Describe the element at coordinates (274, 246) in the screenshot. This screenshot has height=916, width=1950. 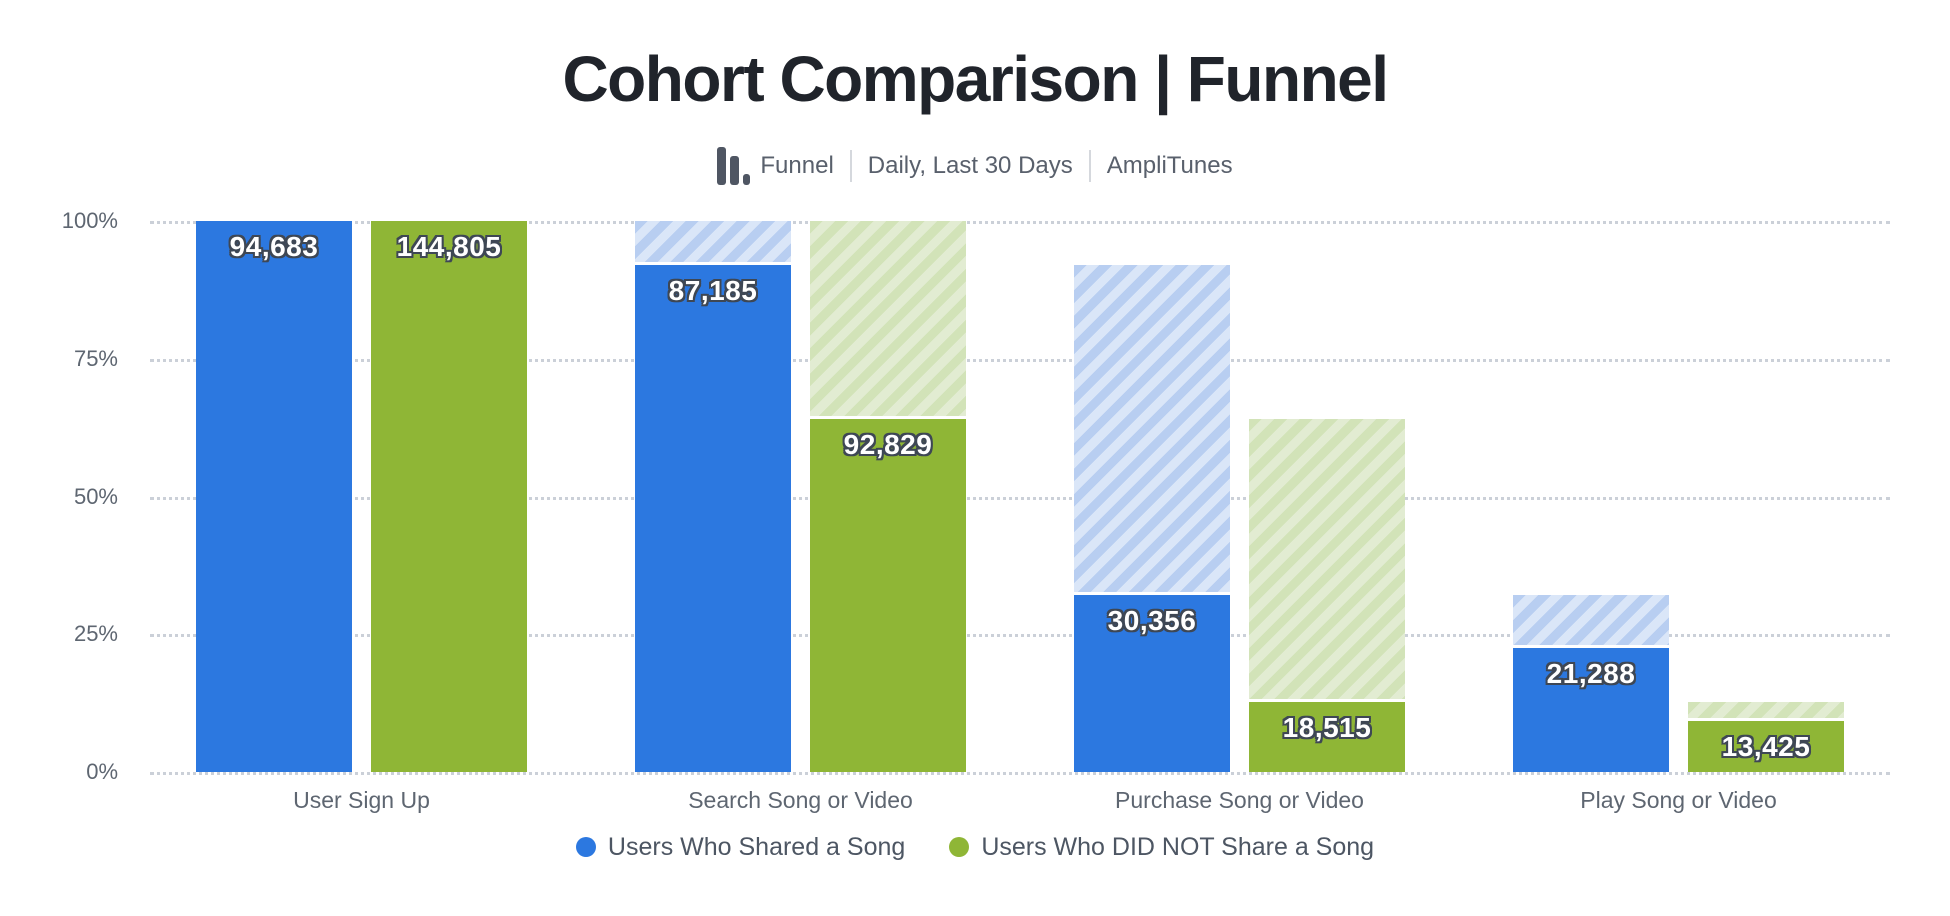
I see `bar-value-label: 94,683` at that location.